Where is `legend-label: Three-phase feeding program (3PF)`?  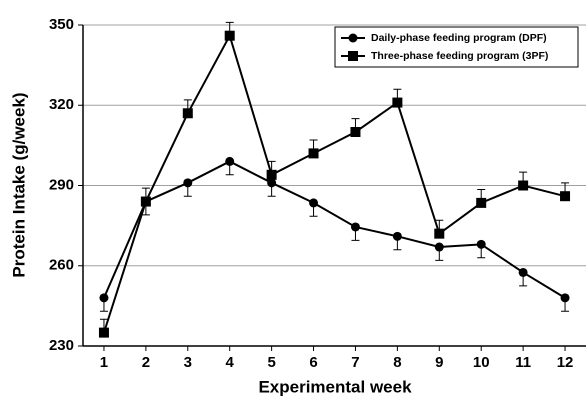
legend-label: Three-phase feeding program (3PF) is located at coordinates (459, 56).